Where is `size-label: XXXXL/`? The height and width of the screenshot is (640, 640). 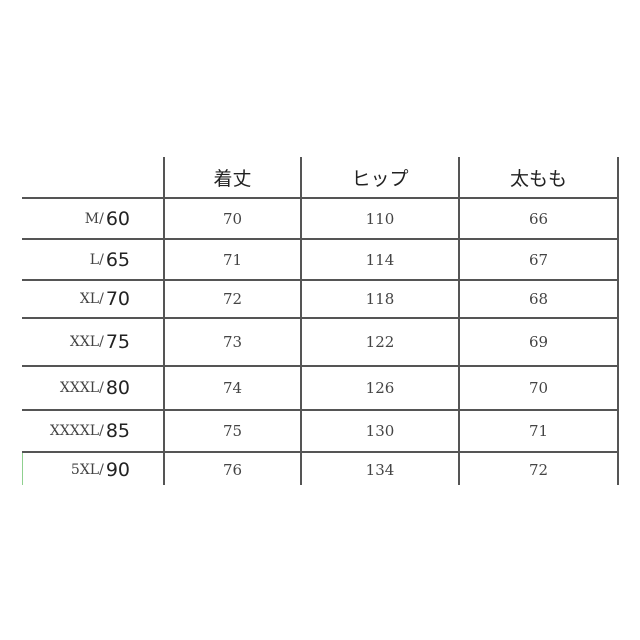 size-label: XXXXL/ is located at coordinates (76, 431).